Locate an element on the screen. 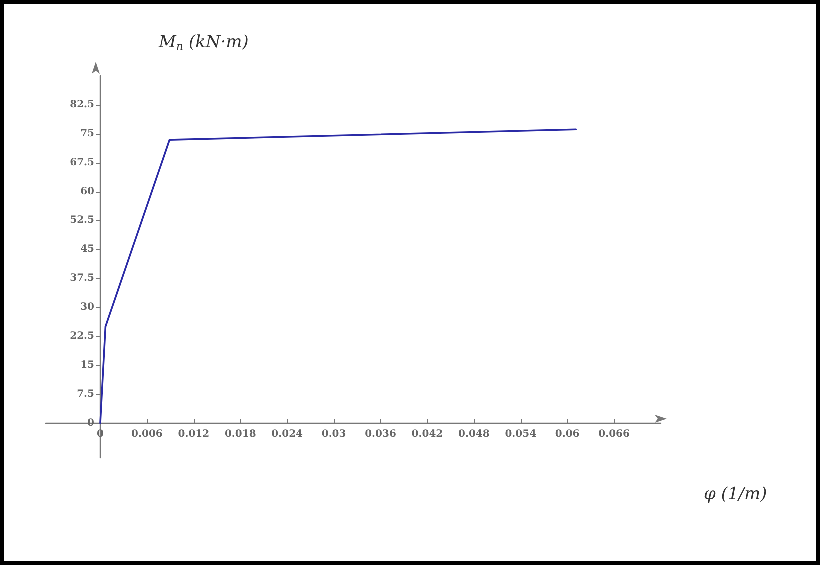  x-tick-label: 0.054 is located at coordinates (521, 434).